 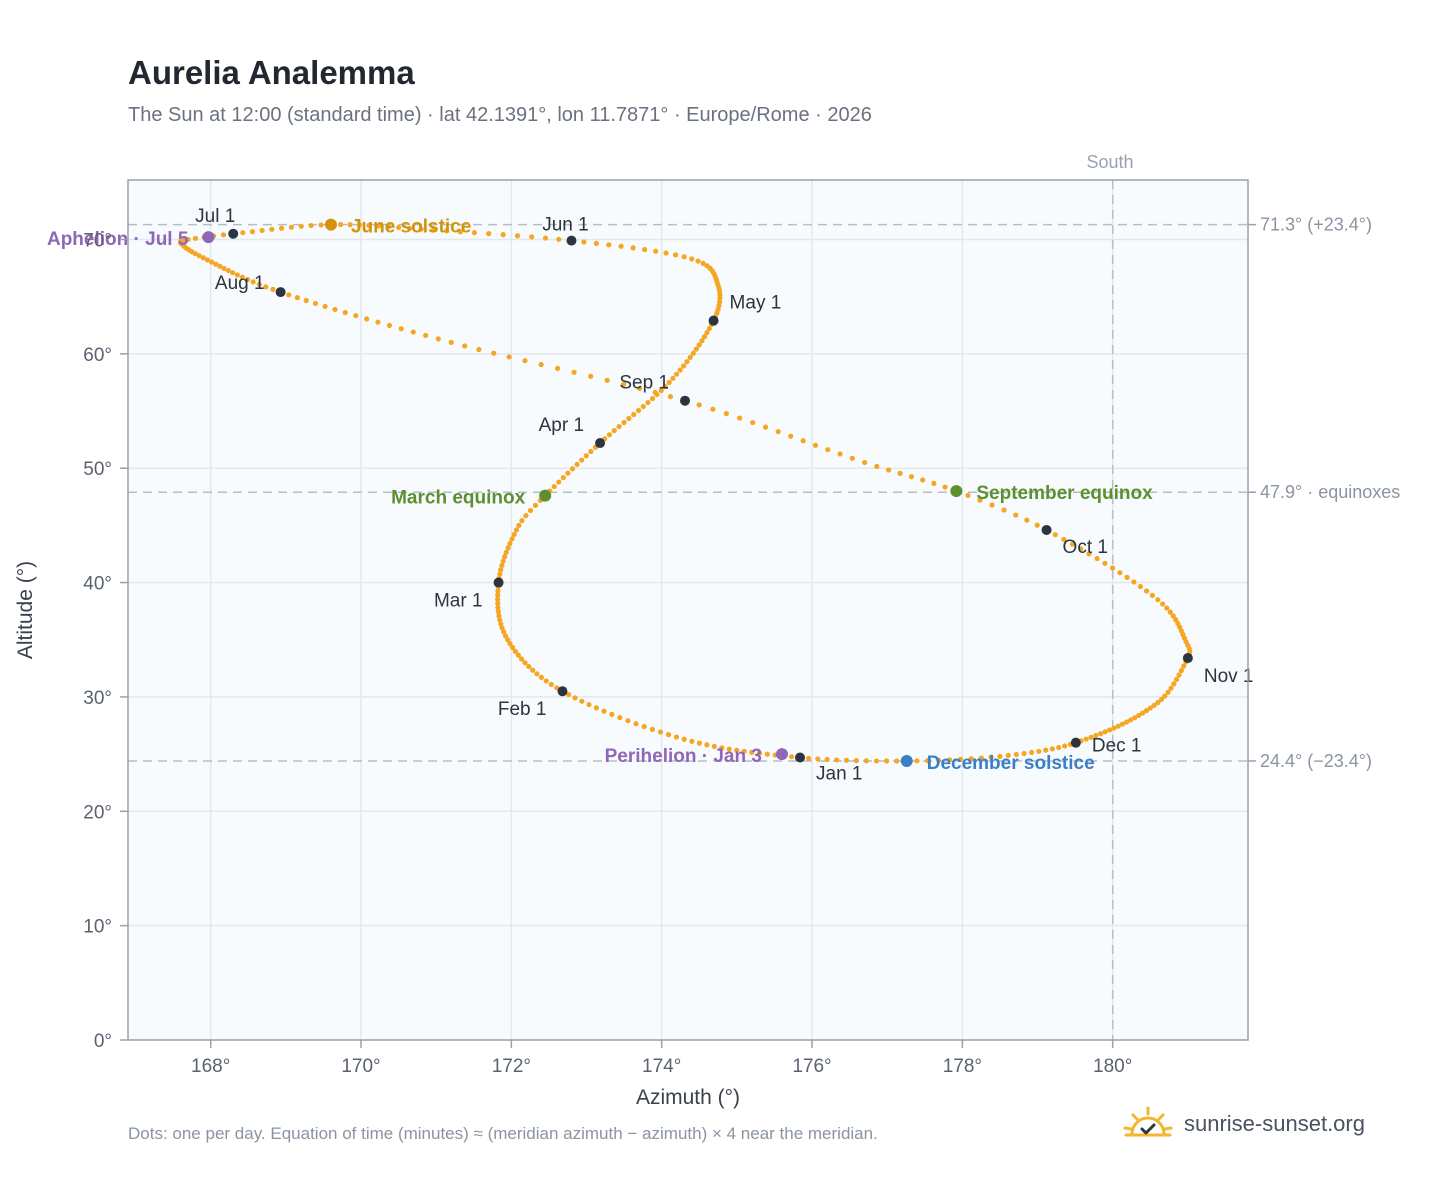 What do you see at coordinates (458, 601) in the screenshot?
I see `month-label: Mar 1` at bounding box center [458, 601].